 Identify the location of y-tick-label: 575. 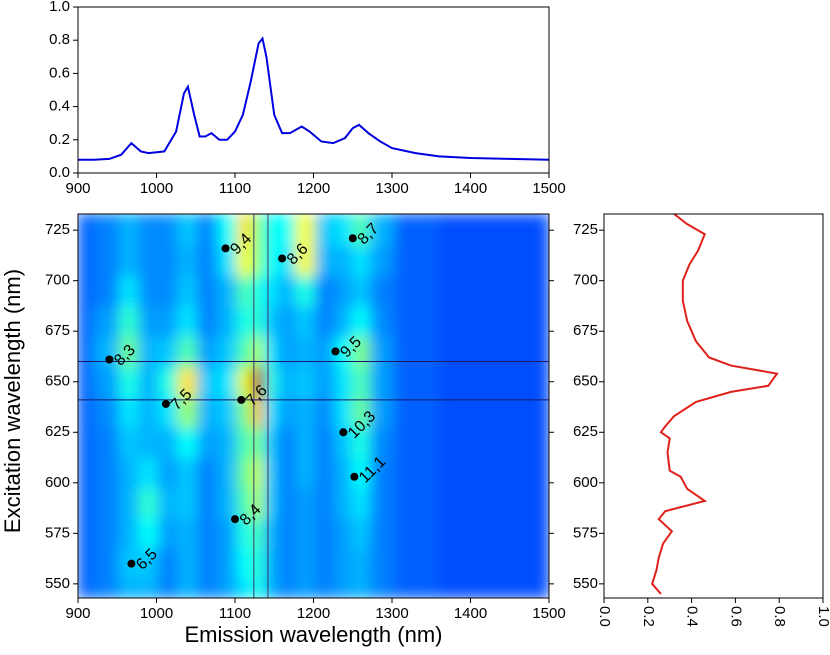
(585, 532).